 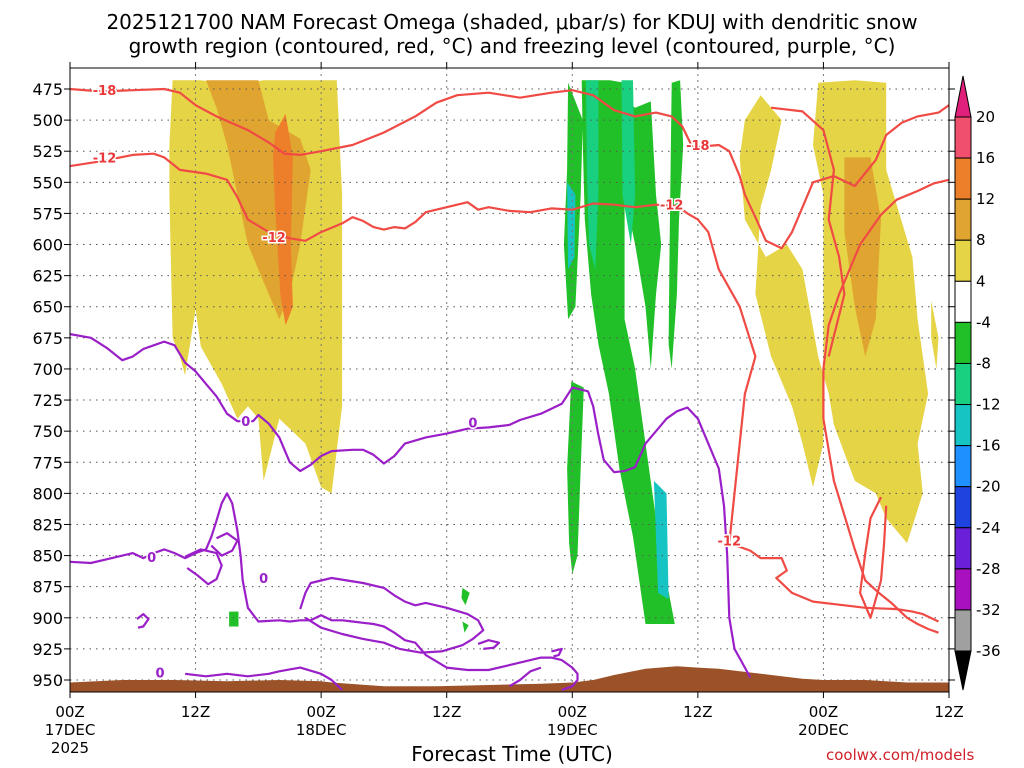 I want to click on y-tick-label: 725, so click(x=47, y=400).